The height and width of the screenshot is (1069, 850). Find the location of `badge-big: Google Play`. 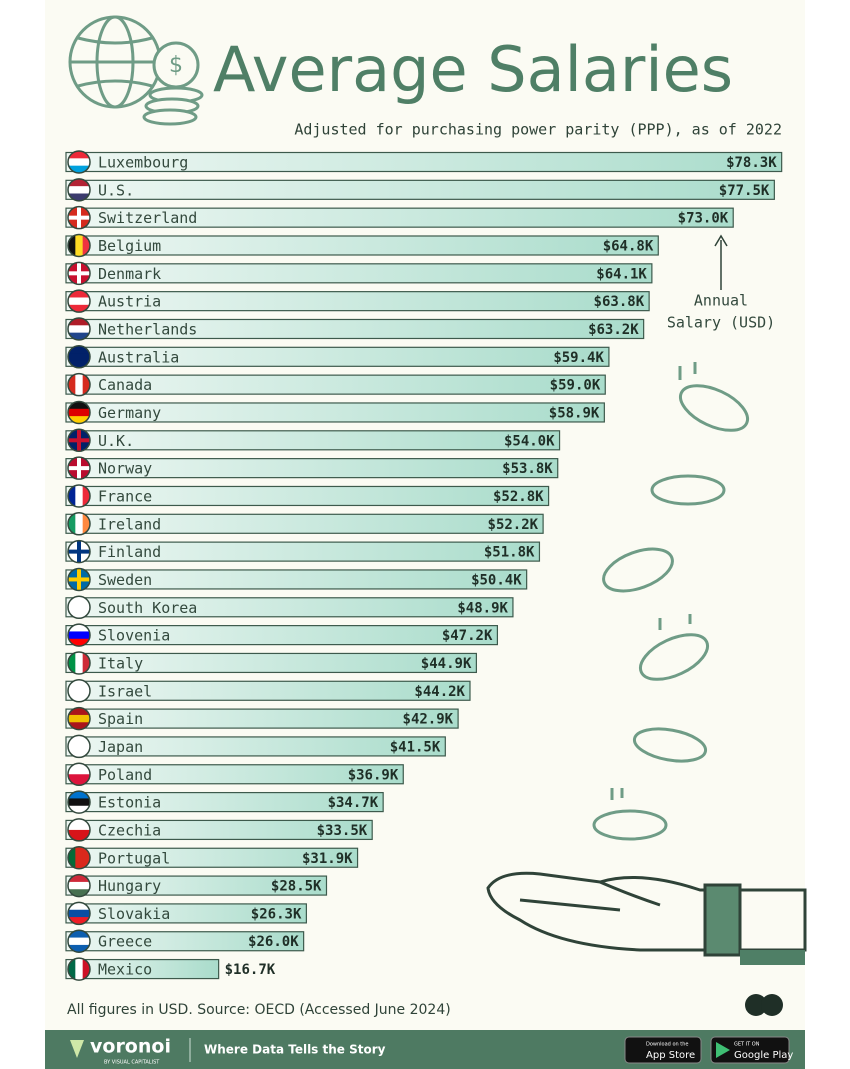

badge-big: Google Play is located at coordinates (763, 1055).